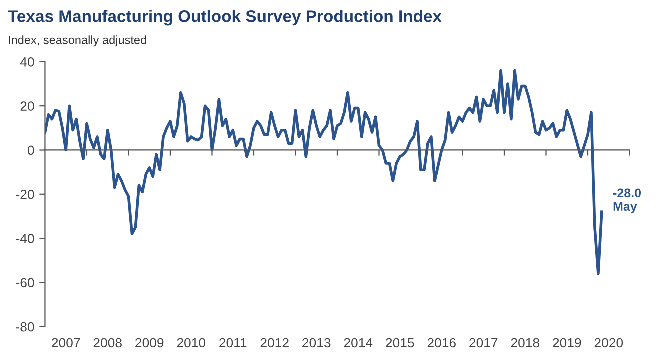 The image size is (665, 358). I want to click on y-tick-label: 20, so click(27, 106).